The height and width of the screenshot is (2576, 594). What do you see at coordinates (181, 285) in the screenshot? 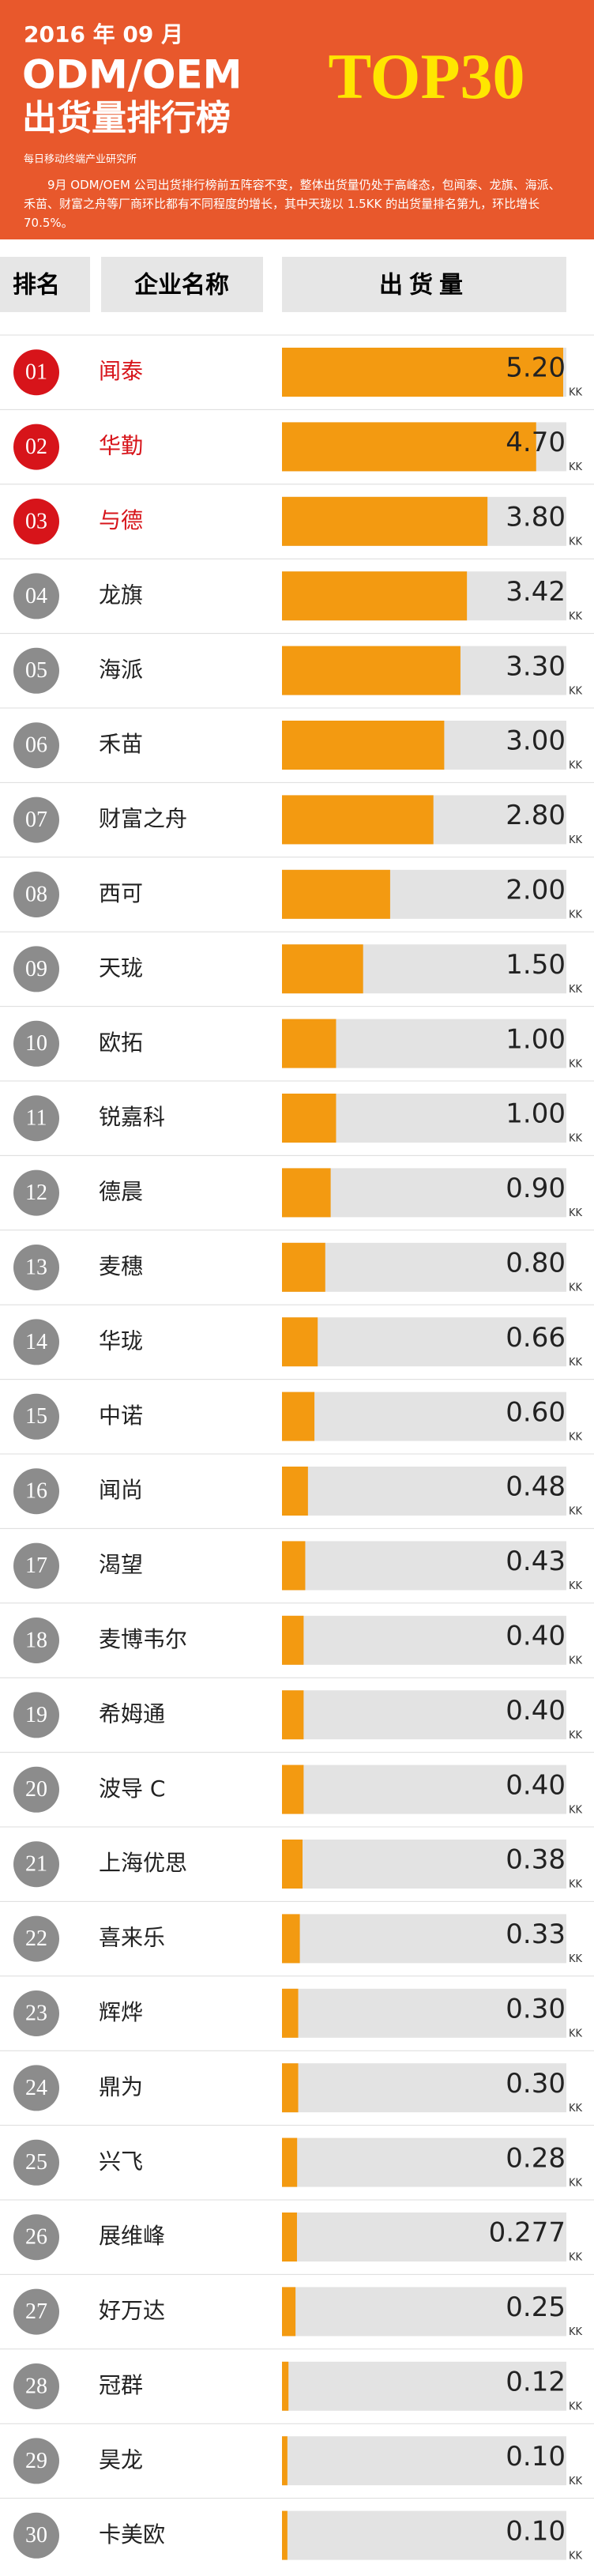
I see `column-header: 企业名称` at bounding box center [181, 285].